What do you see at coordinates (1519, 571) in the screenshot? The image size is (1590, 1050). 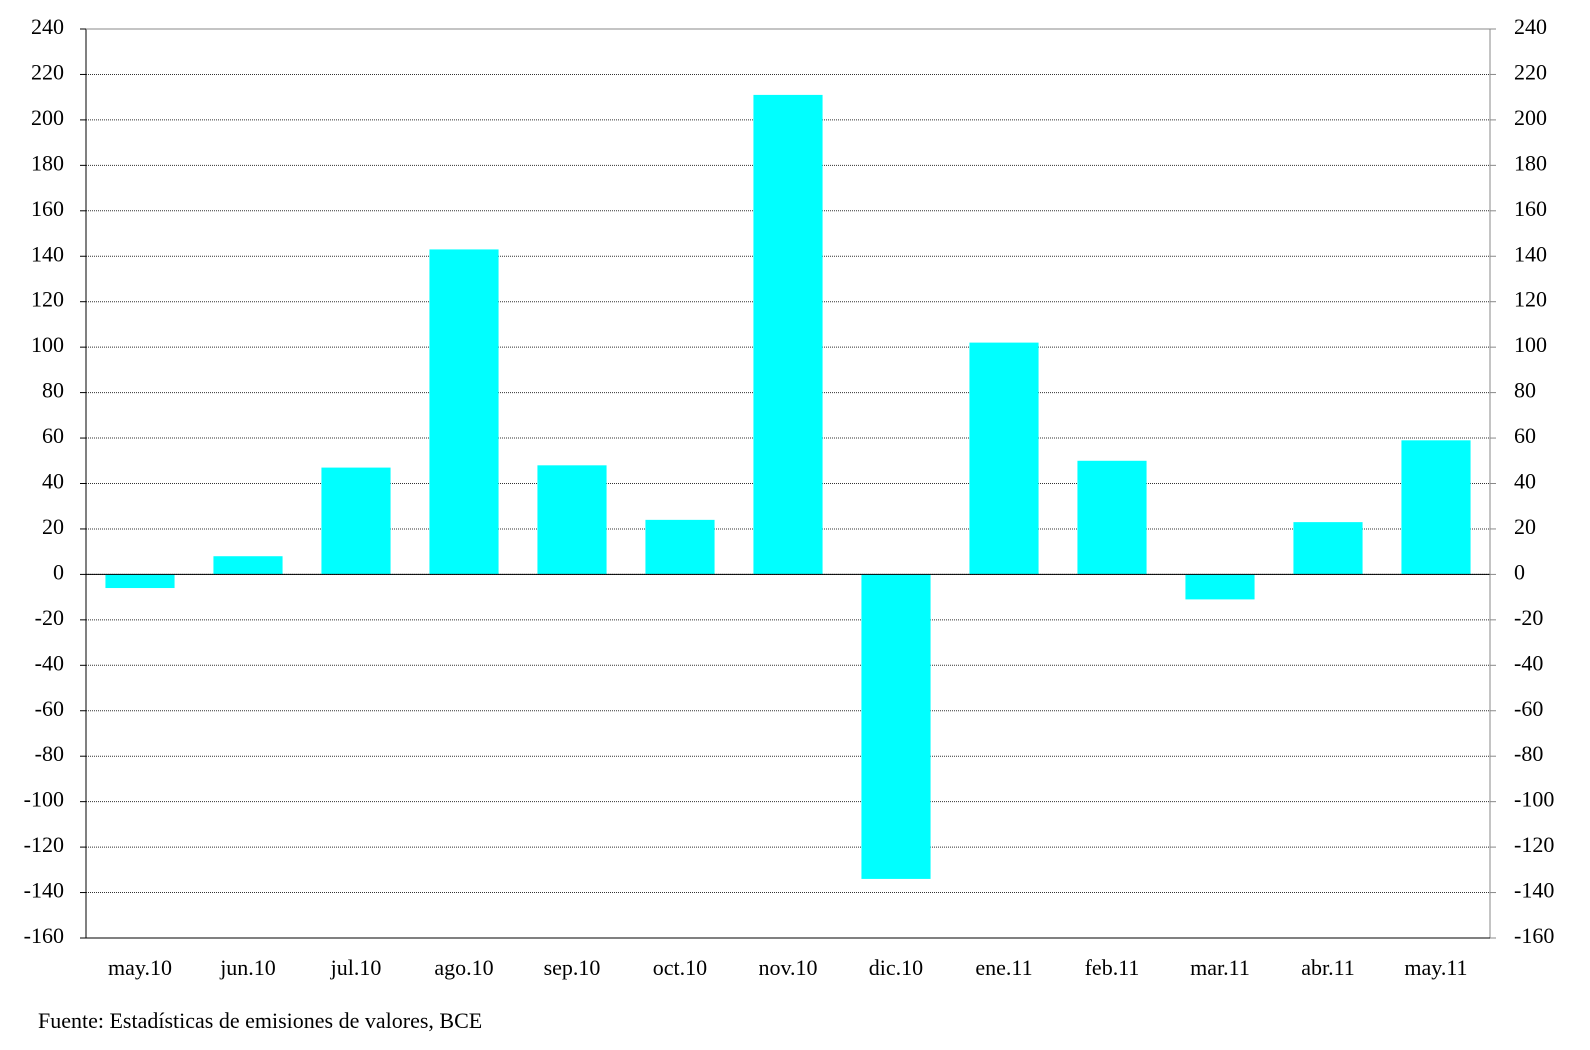 I see `y2-tick-label: 0` at bounding box center [1519, 571].